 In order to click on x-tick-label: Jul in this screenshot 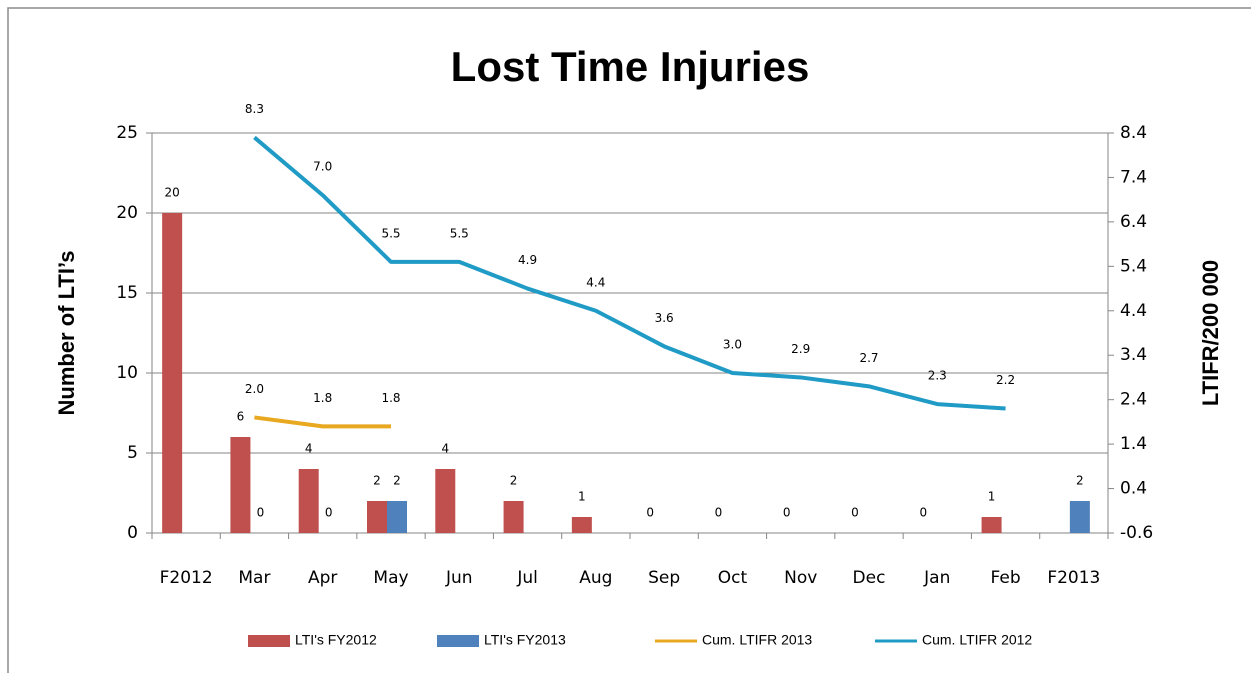, I will do `click(527, 578)`.